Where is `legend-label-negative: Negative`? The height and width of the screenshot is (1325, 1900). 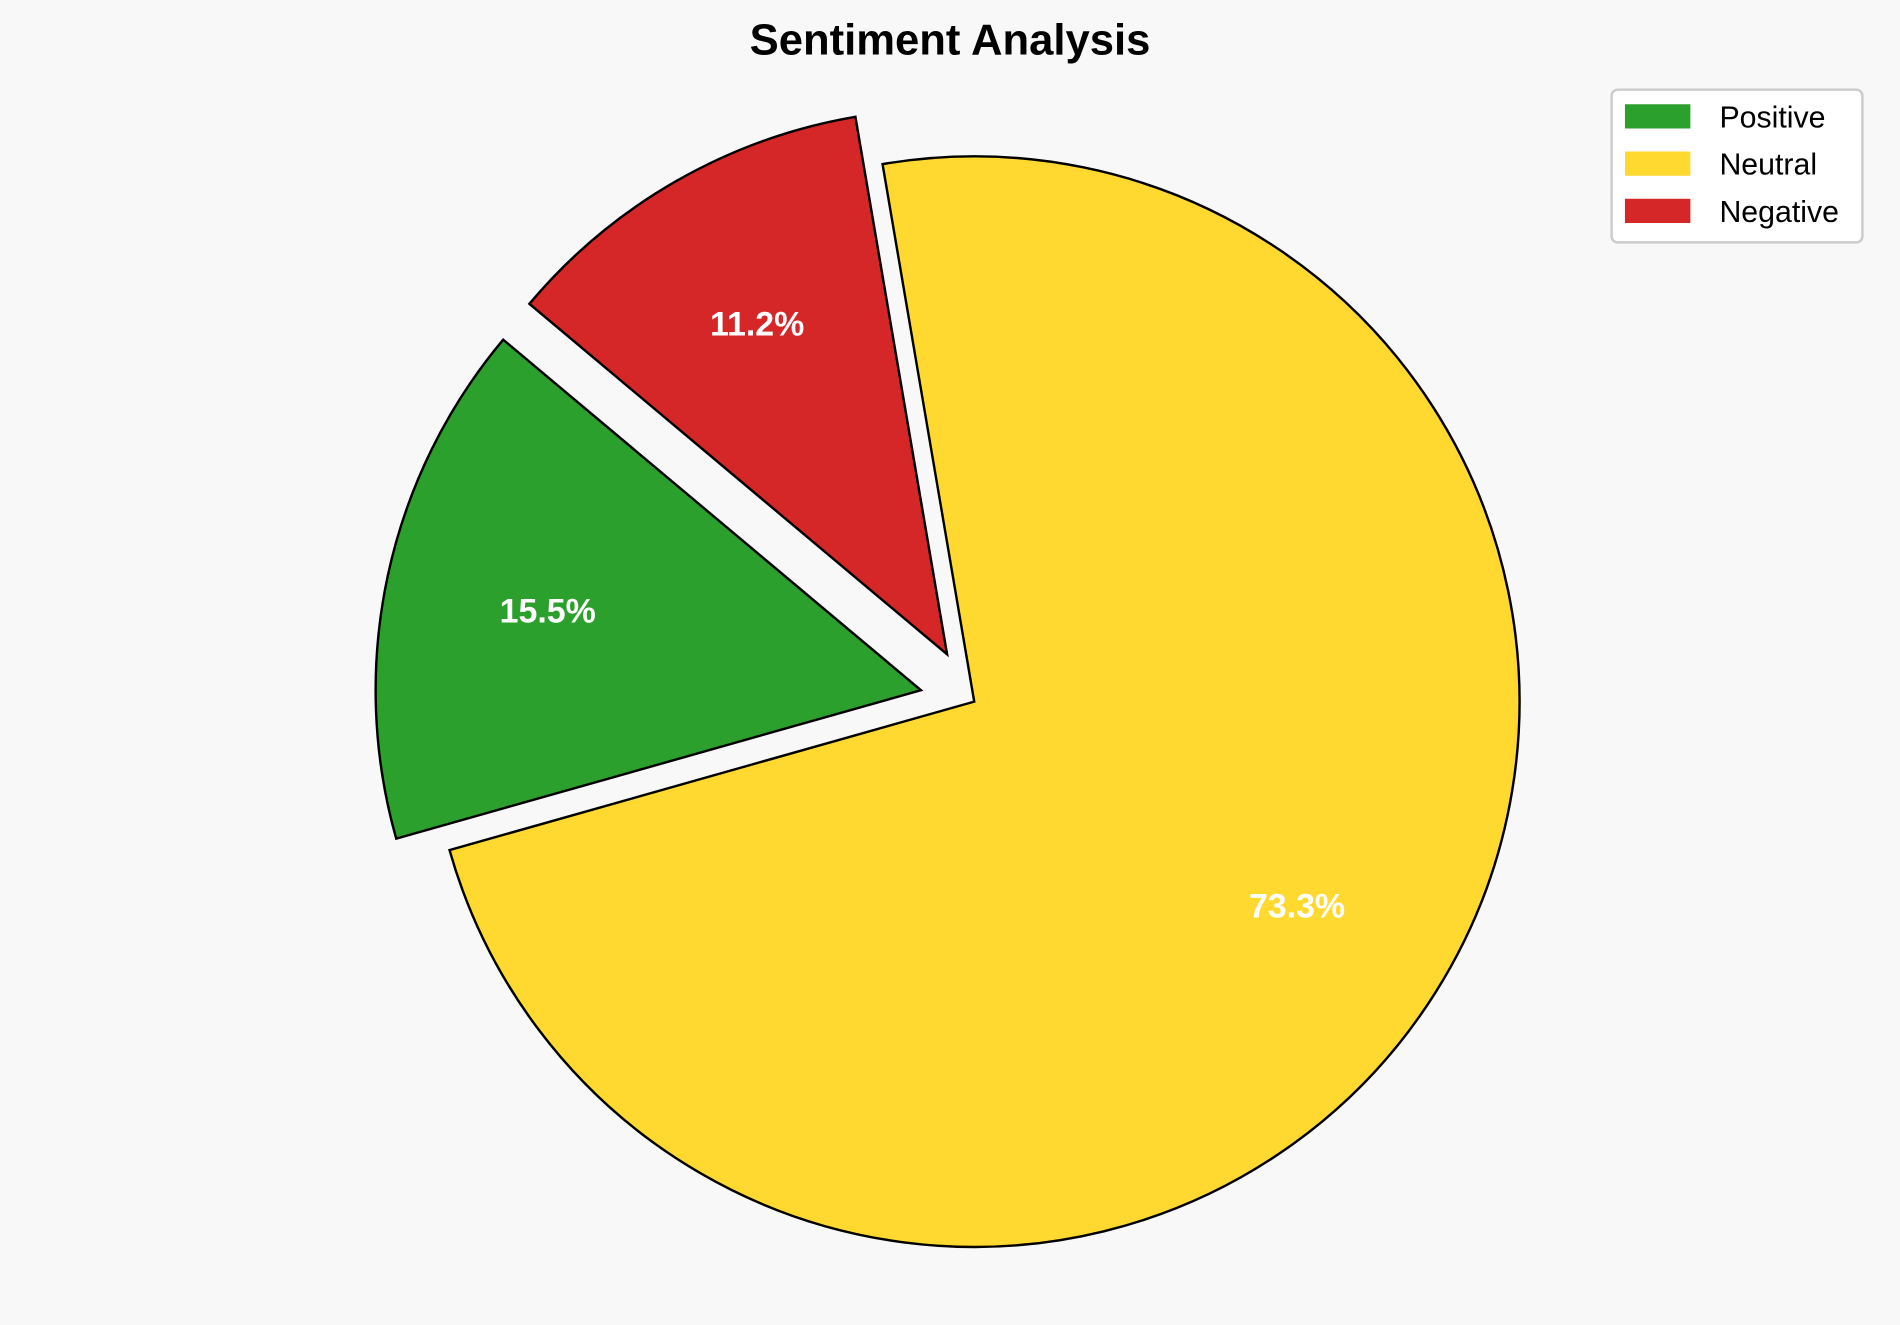
legend-label-negative: Negative is located at coordinates (1779, 212).